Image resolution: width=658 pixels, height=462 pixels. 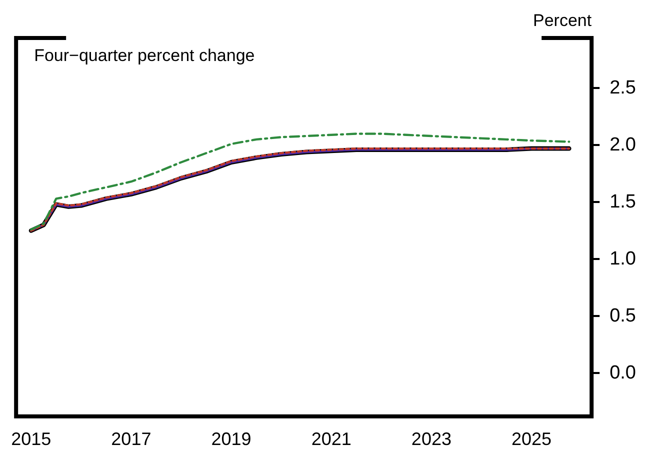 What do you see at coordinates (623, 201) in the screenshot?
I see `y-tick-label: 1.5` at bounding box center [623, 201].